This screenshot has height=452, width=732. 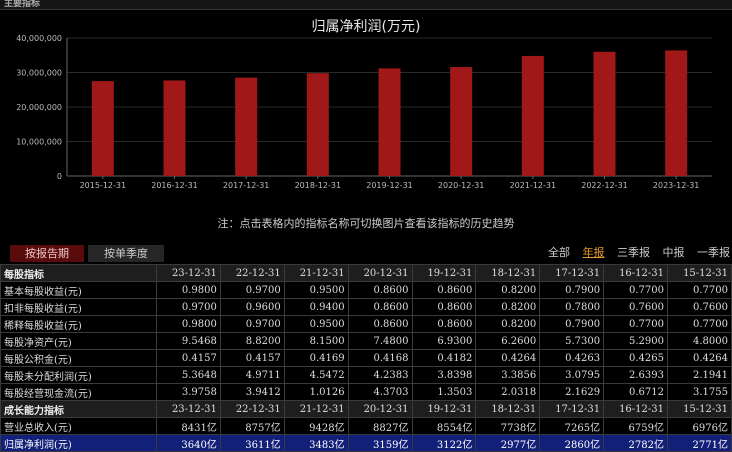 I want to click on table-cell-value: 0.9400, so click(x=316, y=307).